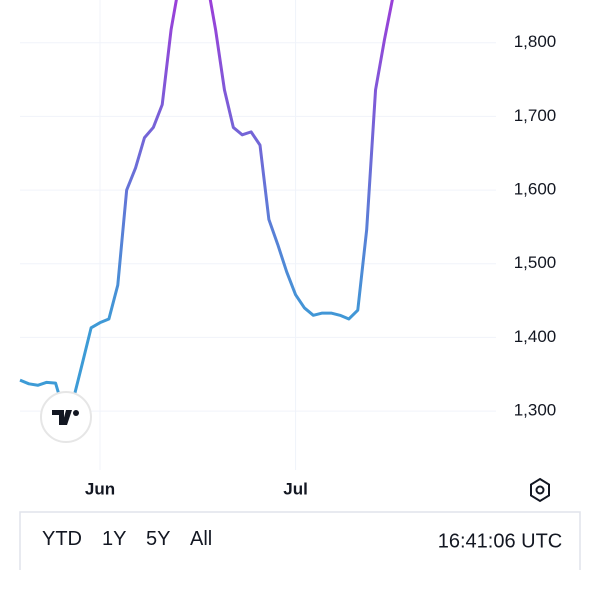 Image resolution: width=600 pixels, height=600 pixels. Describe the element at coordinates (158, 539) in the screenshot. I see `range-button: 5Y` at that location.